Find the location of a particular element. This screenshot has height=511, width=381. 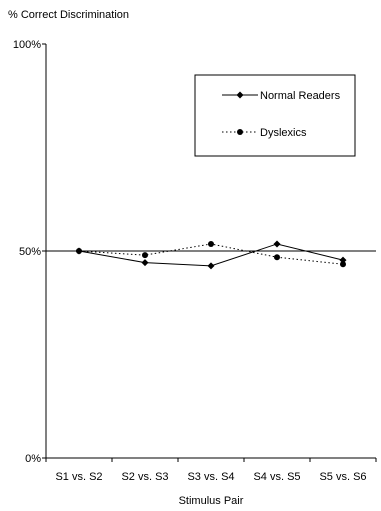

legend-item-dyslexics: Dyslexics is located at coordinates (264, 133).